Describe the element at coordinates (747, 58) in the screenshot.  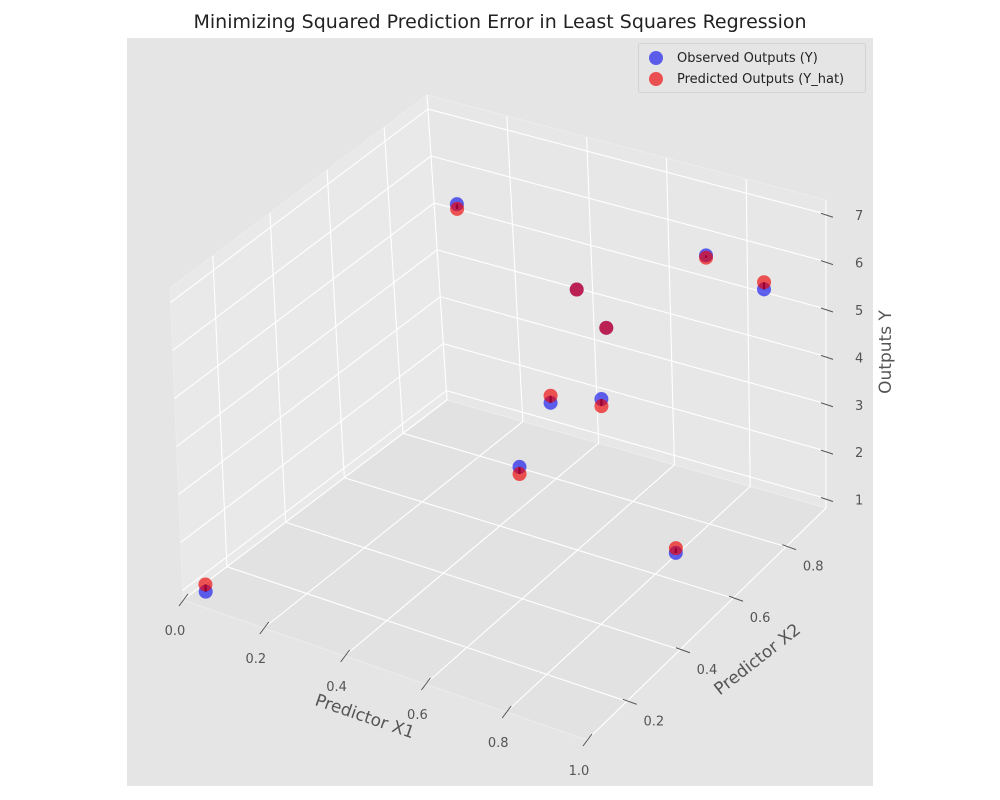
I see `legend-label-observed: Observed Outputs (Y)` at that location.